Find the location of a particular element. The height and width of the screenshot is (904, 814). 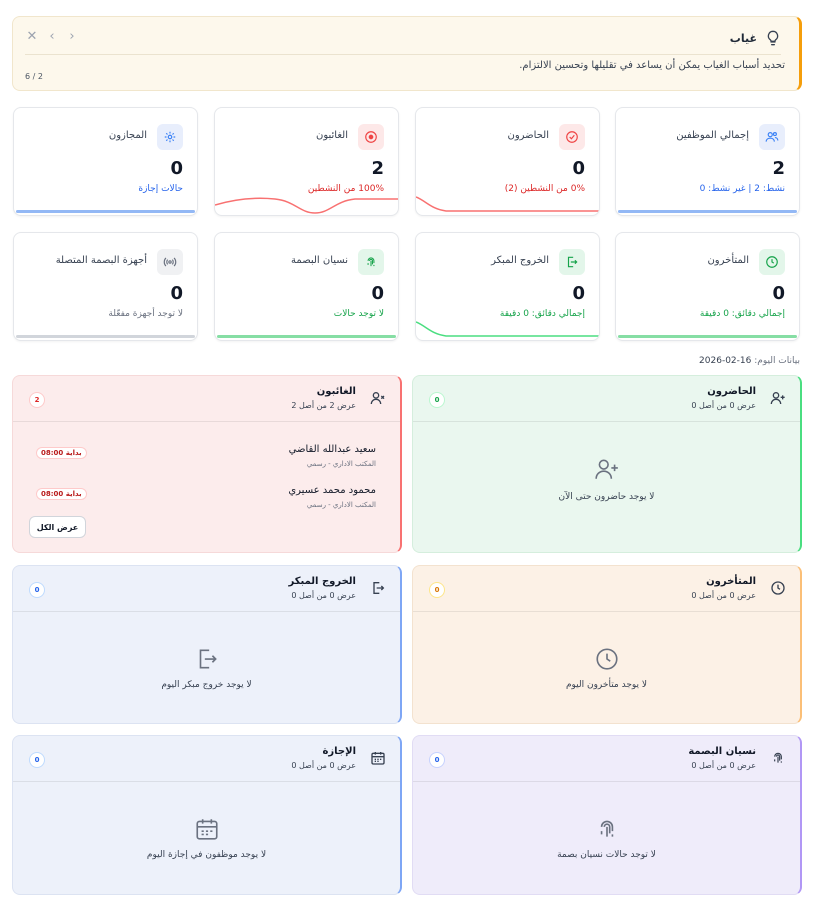

panel-subtitle: عرض 2 من أصل 2 is located at coordinates (323, 405).